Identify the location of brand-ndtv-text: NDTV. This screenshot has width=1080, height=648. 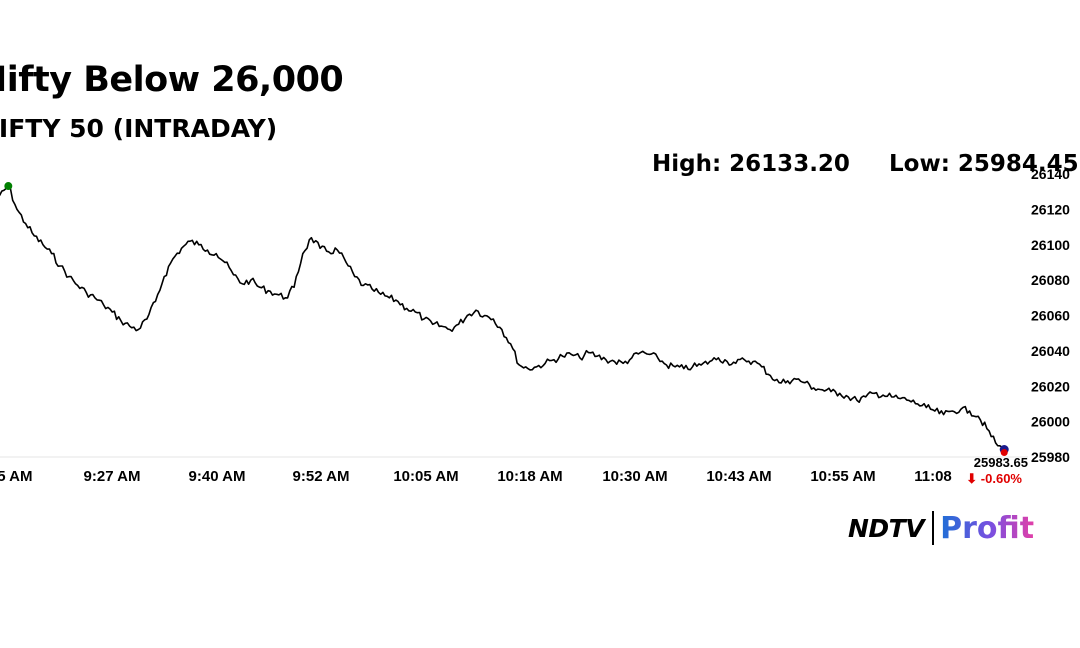
(886, 528).